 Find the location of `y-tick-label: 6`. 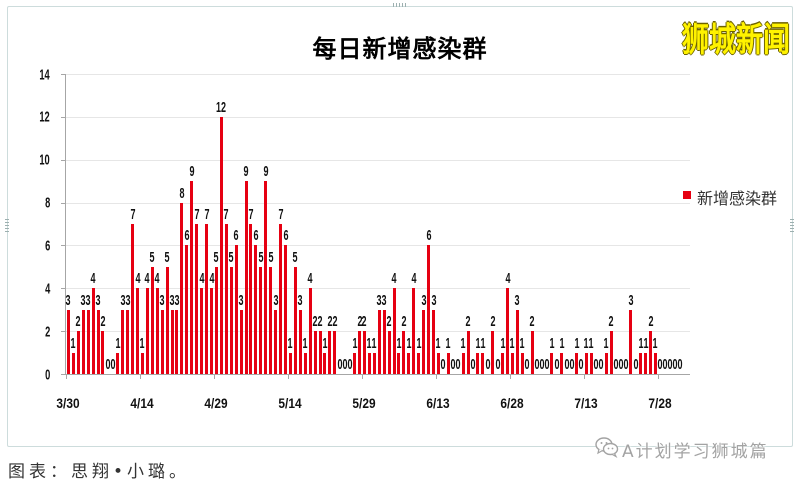

y-tick-label: 6 is located at coordinates (47, 246).